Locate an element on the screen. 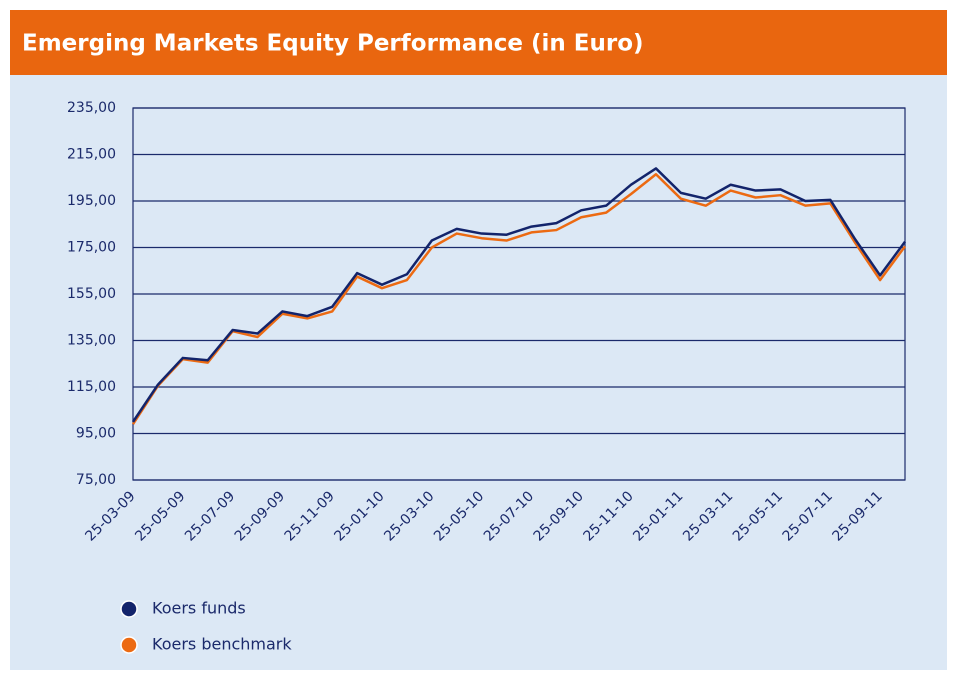 The width and height of the screenshot is (957, 680). header is located at coordinates (478, 42).